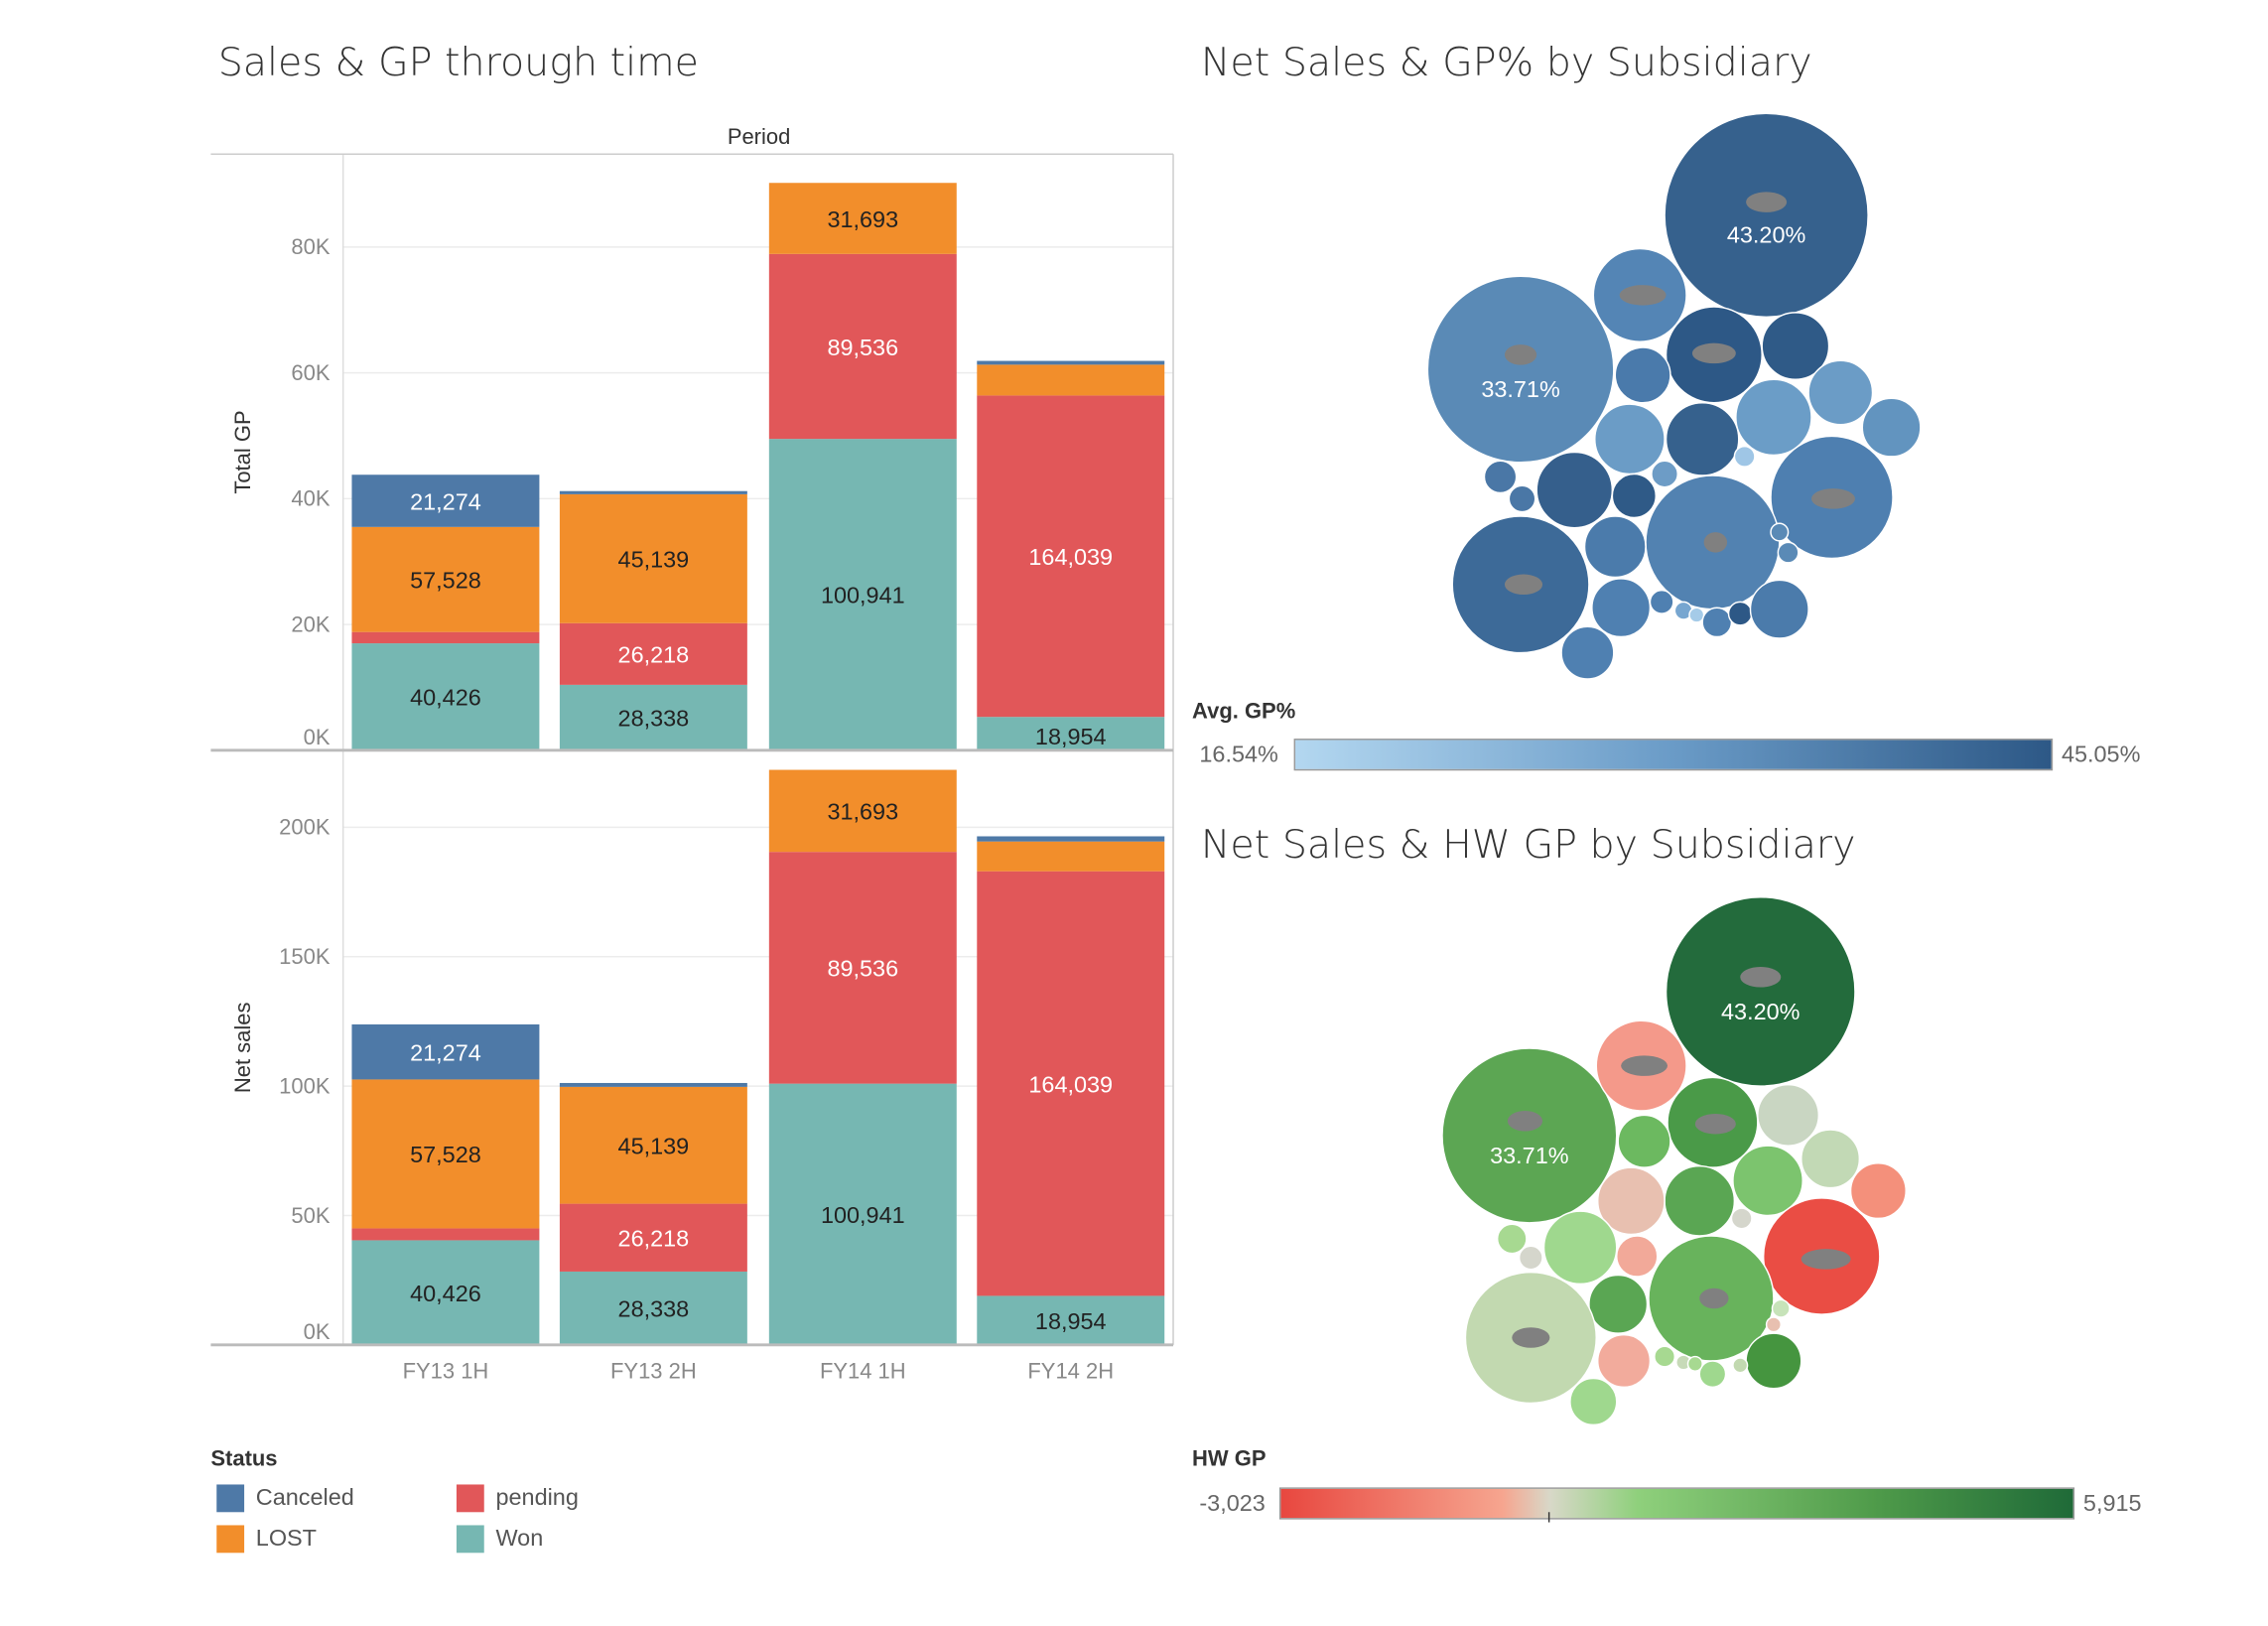 This screenshot has width=2268, height=1626. I want to click on data-label: 89,536, so click(863, 969).